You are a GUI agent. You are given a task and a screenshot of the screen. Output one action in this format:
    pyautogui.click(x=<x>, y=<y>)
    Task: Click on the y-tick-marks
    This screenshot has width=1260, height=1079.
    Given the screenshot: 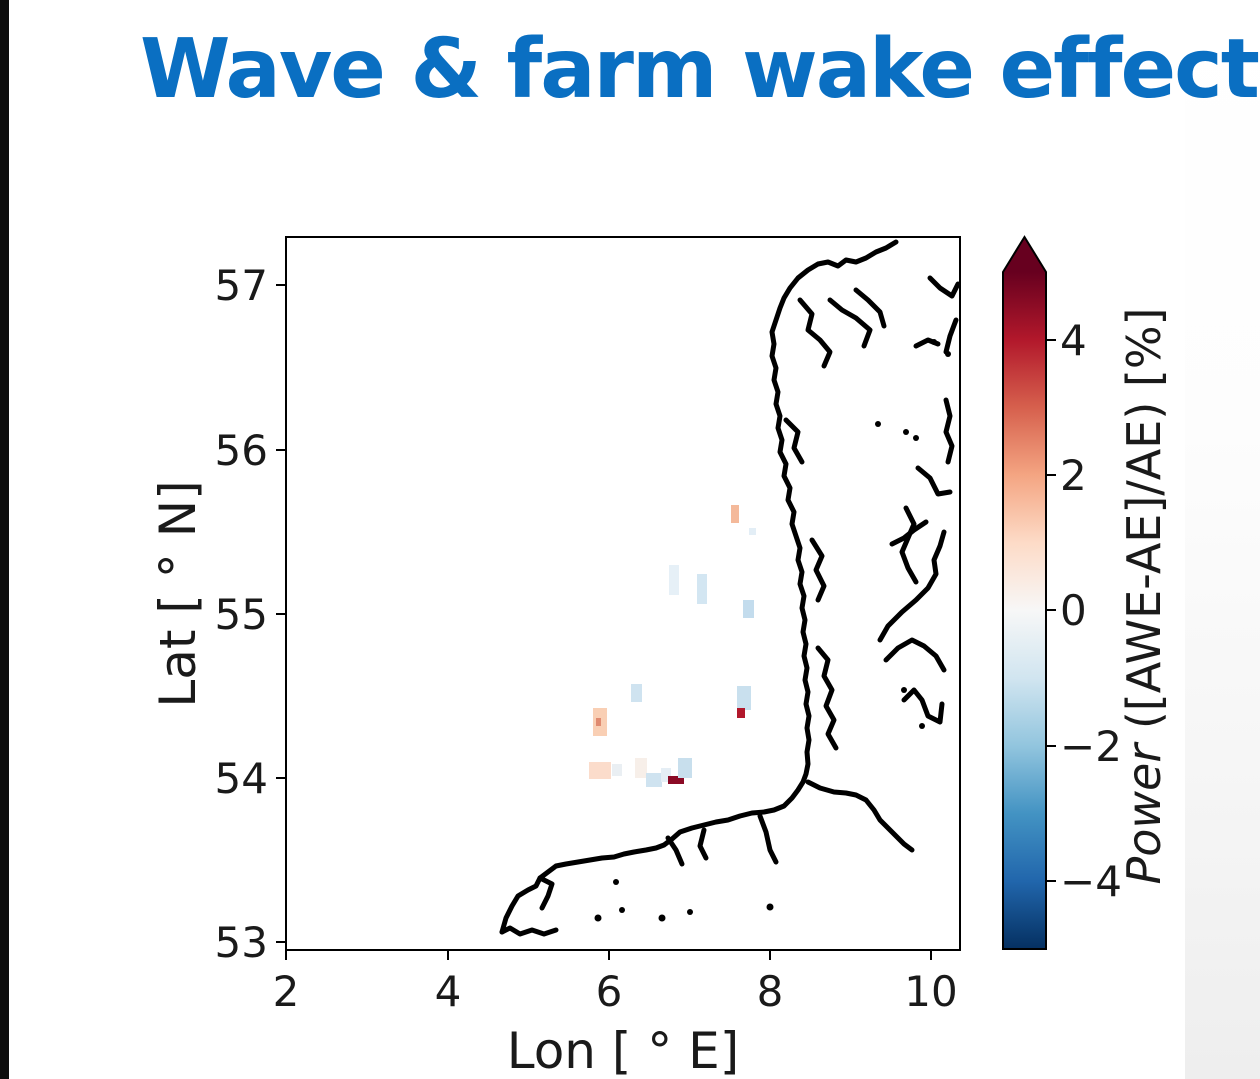 What is the action you would take?
    pyautogui.click(x=281, y=613)
    